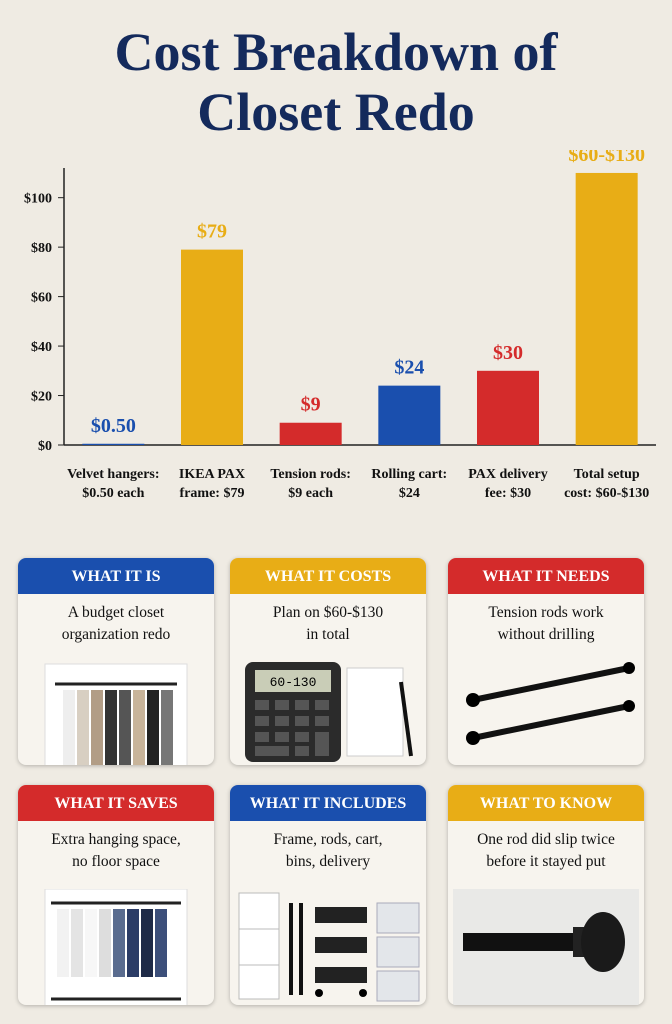  I want to click on value-label: $79, so click(212, 232).